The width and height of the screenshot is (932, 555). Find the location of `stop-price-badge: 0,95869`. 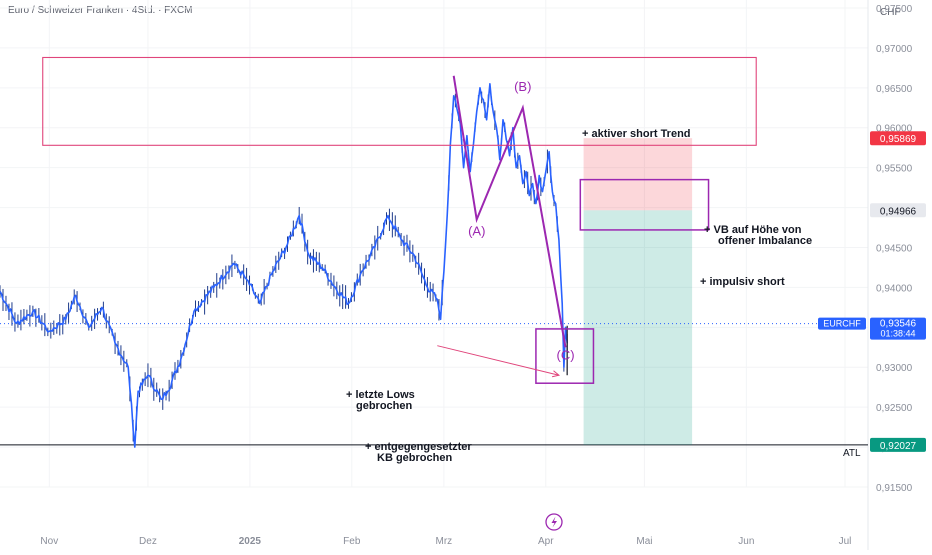

stop-price-badge: 0,95869 is located at coordinates (898, 138).